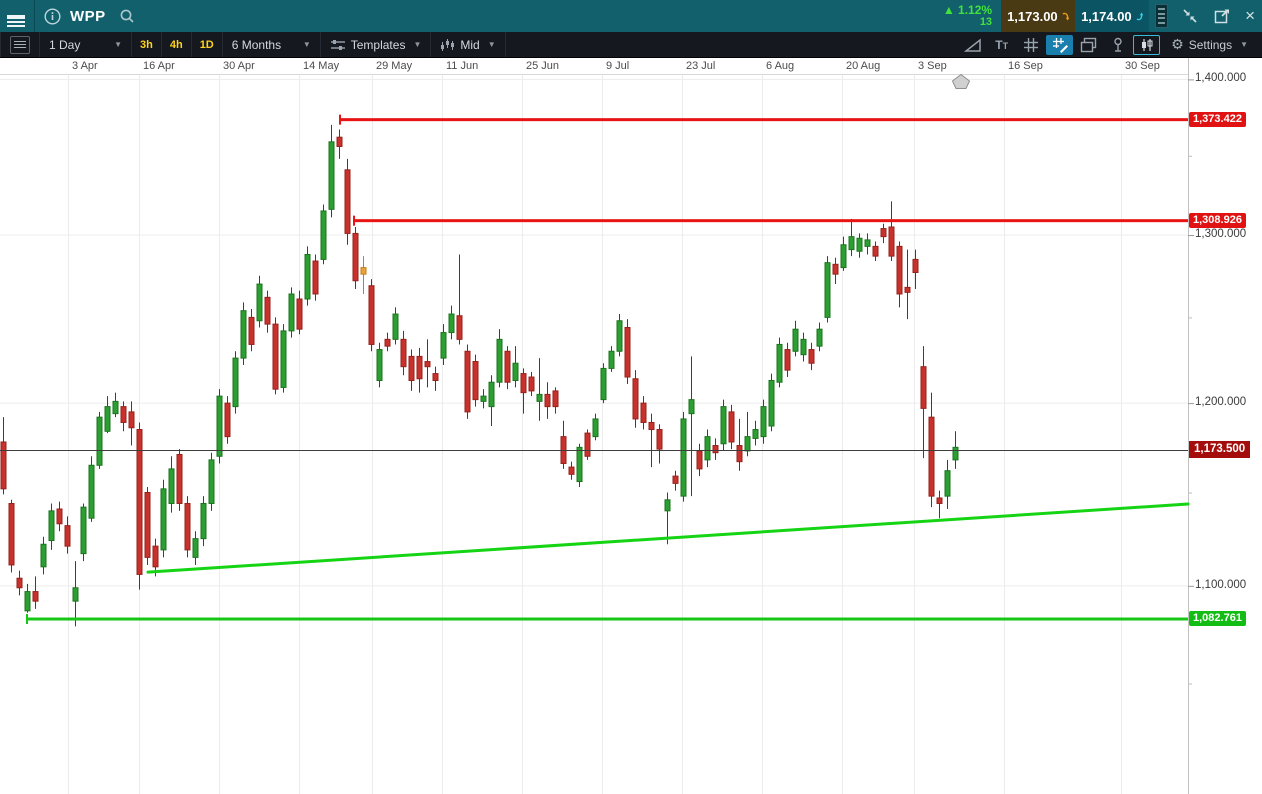  I want to click on end-marker, so click(961, 81).